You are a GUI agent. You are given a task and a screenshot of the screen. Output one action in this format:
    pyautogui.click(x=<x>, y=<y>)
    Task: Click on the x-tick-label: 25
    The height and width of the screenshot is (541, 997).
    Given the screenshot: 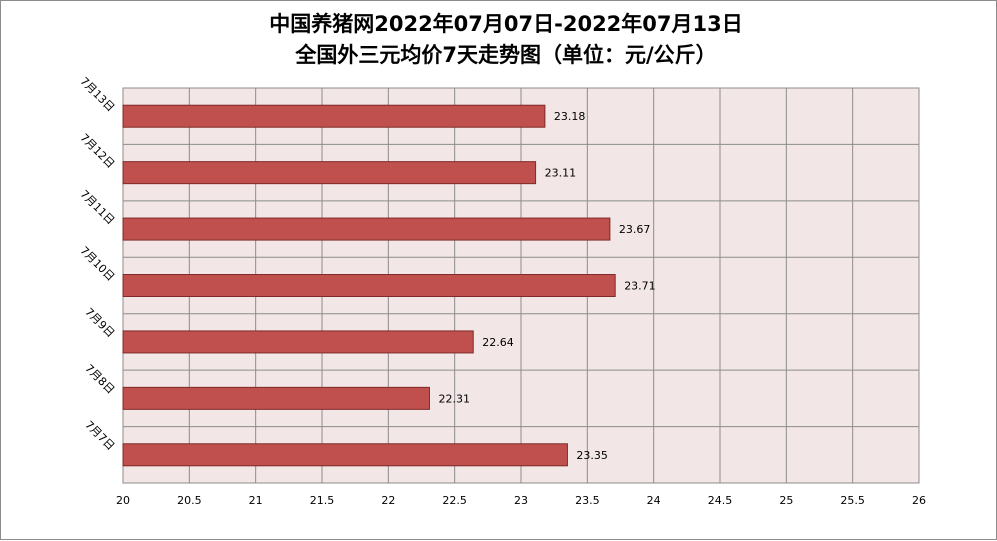 What is the action you would take?
    pyautogui.click(x=786, y=500)
    